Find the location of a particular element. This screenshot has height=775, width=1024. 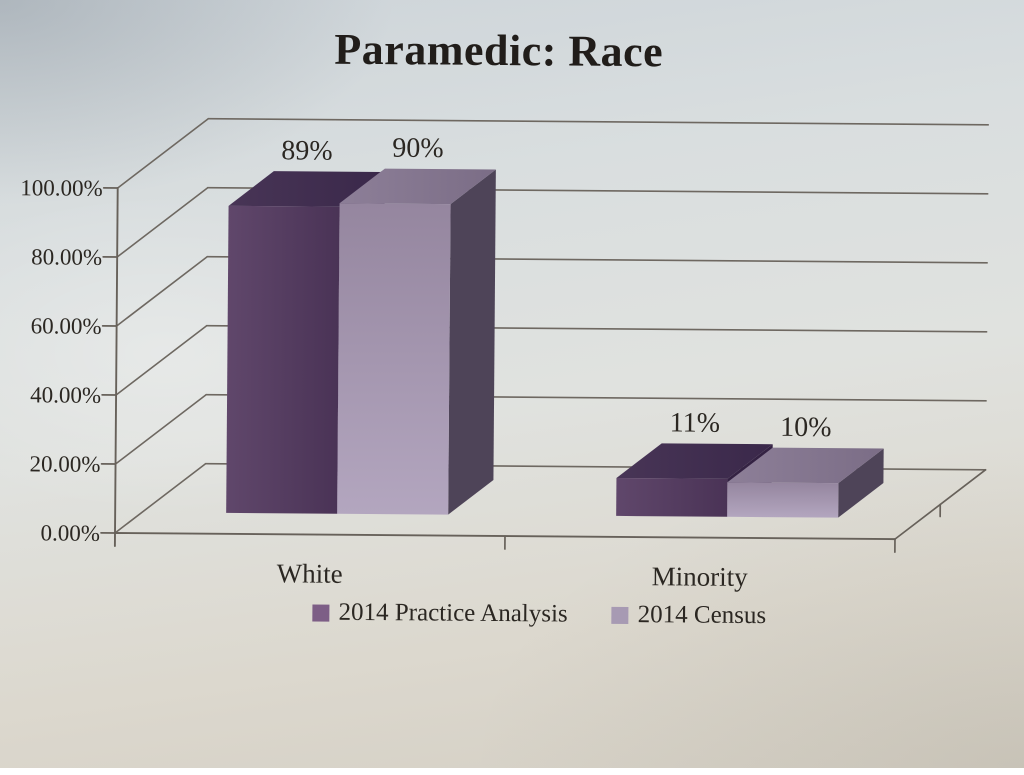

bar-minority-2014-census-front is located at coordinates (782, 499).